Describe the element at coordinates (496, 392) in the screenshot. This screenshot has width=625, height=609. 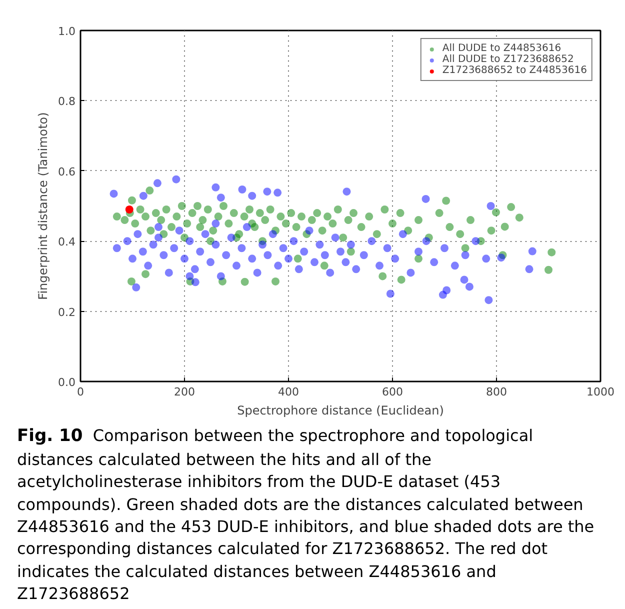
I see `x-tick-label: 800` at that location.